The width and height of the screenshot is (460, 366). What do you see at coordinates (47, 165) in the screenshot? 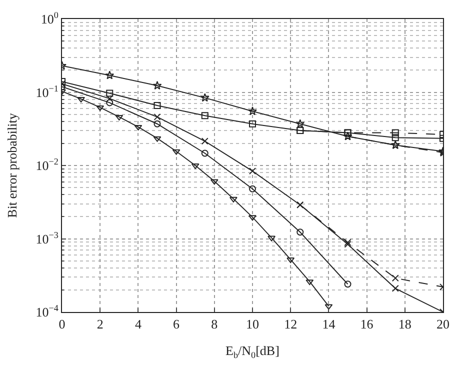
I see `y-tick-label: 10$^{−2}$` at bounding box center [47, 165].